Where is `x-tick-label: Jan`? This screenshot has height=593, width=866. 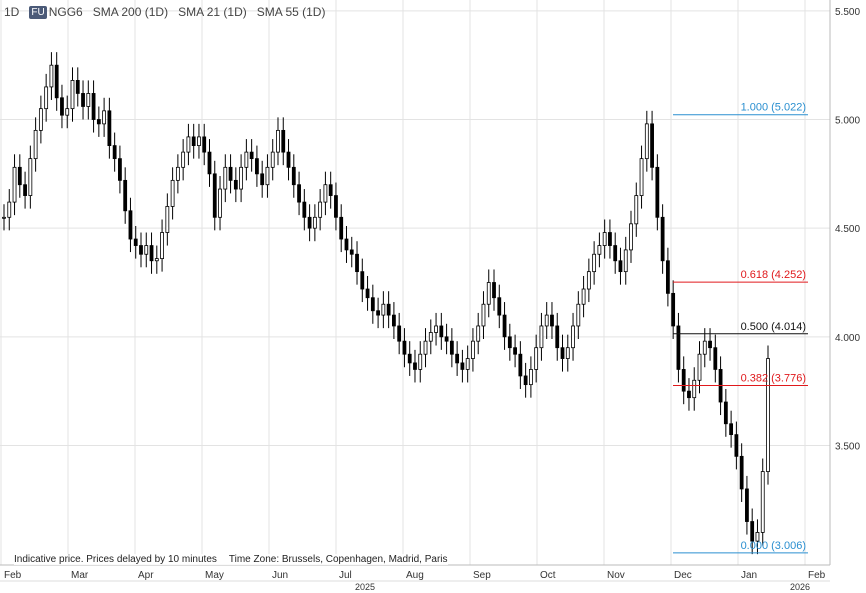
x-tick-label: Jan is located at coordinates (749, 575).